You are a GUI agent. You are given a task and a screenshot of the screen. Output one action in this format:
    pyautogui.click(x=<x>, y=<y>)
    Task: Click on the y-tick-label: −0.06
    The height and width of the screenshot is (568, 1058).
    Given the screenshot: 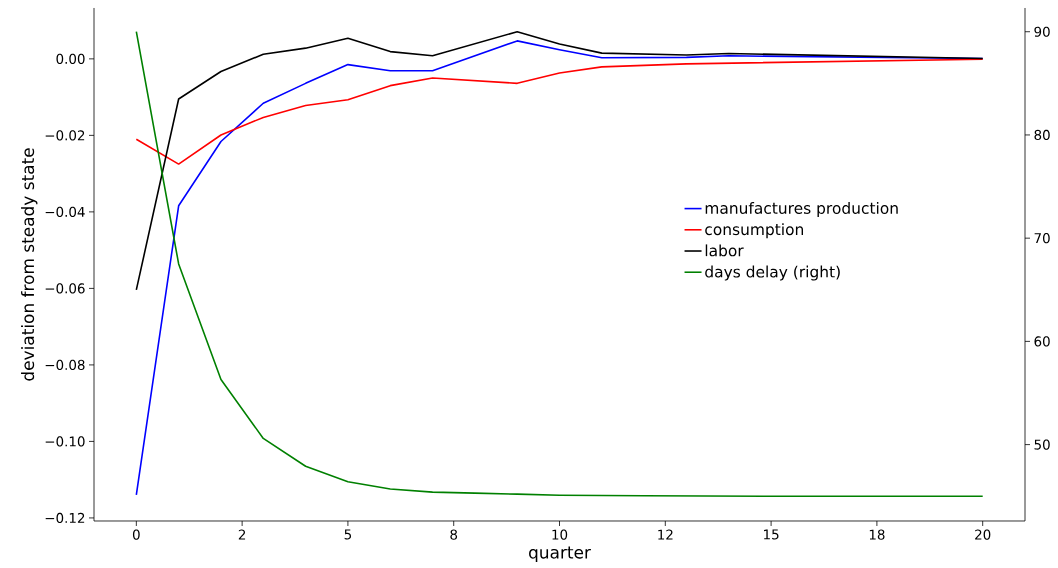 What is the action you would take?
    pyautogui.click(x=65, y=288)
    